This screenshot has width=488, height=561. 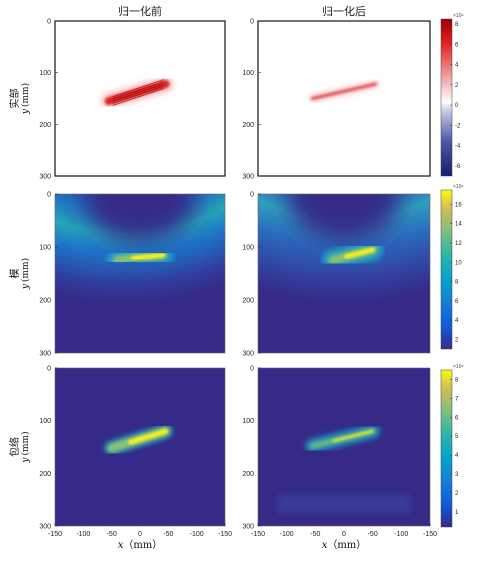 I want to click on row-label-group: 包络y (mm), so click(x=19, y=447).